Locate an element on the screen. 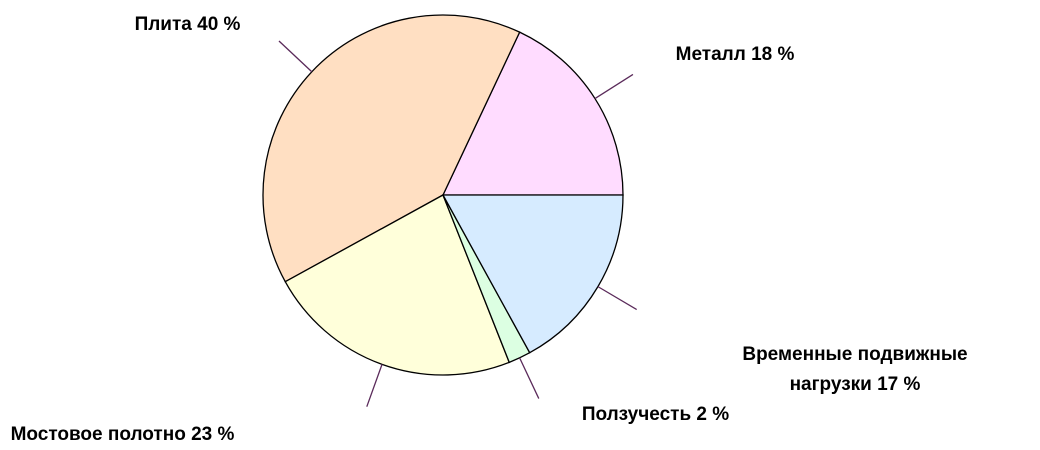 This screenshot has height=450, width=1040. slice-label: Плита 40 % is located at coordinates (187, 25).